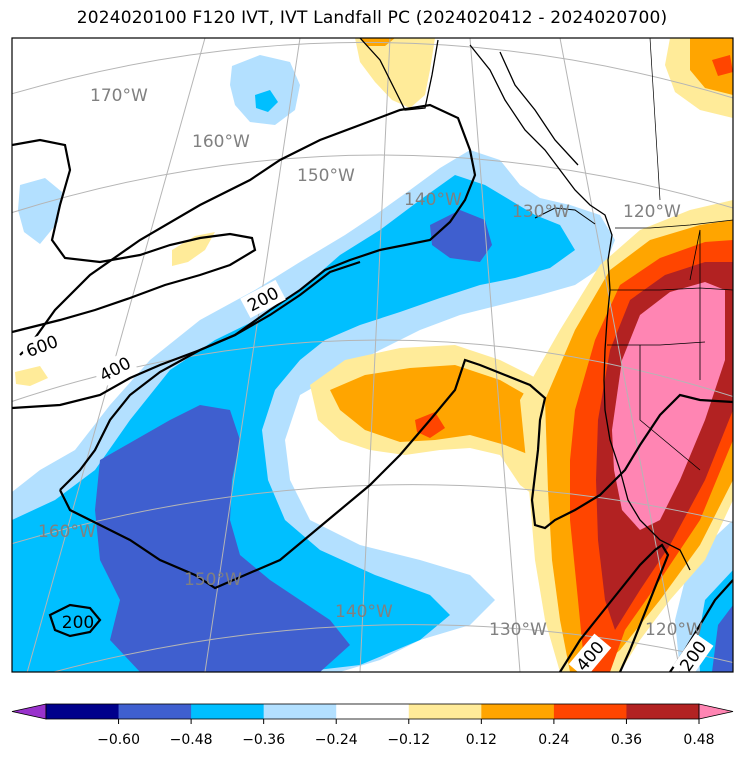 The width and height of the screenshot is (744, 759). I want to click on colorbar-tick-label: 0.36, so click(626, 740).